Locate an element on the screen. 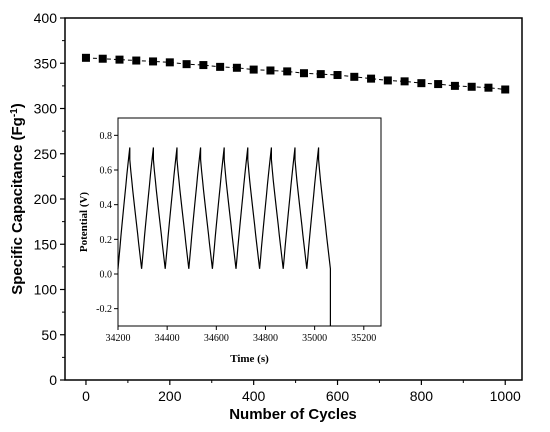  main-series is located at coordinates (295, 73).